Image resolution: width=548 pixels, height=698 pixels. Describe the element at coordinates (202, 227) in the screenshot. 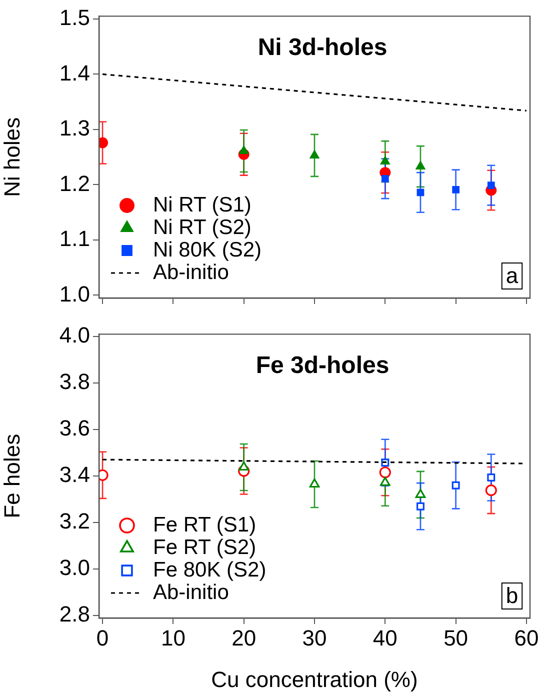

I see `legend-label: Ni RT (S2)` at that location.